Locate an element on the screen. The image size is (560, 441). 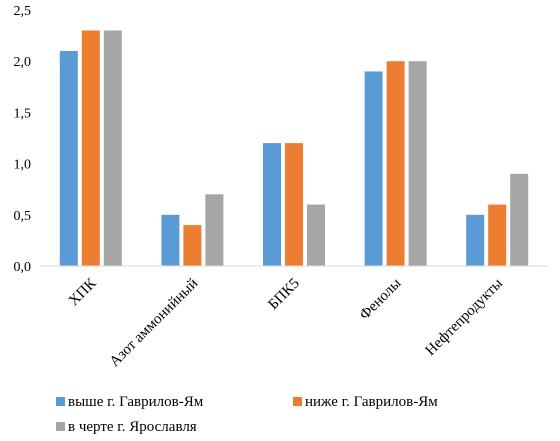
x-tick-label: Нефтепродукты is located at coordinates (464, 317).